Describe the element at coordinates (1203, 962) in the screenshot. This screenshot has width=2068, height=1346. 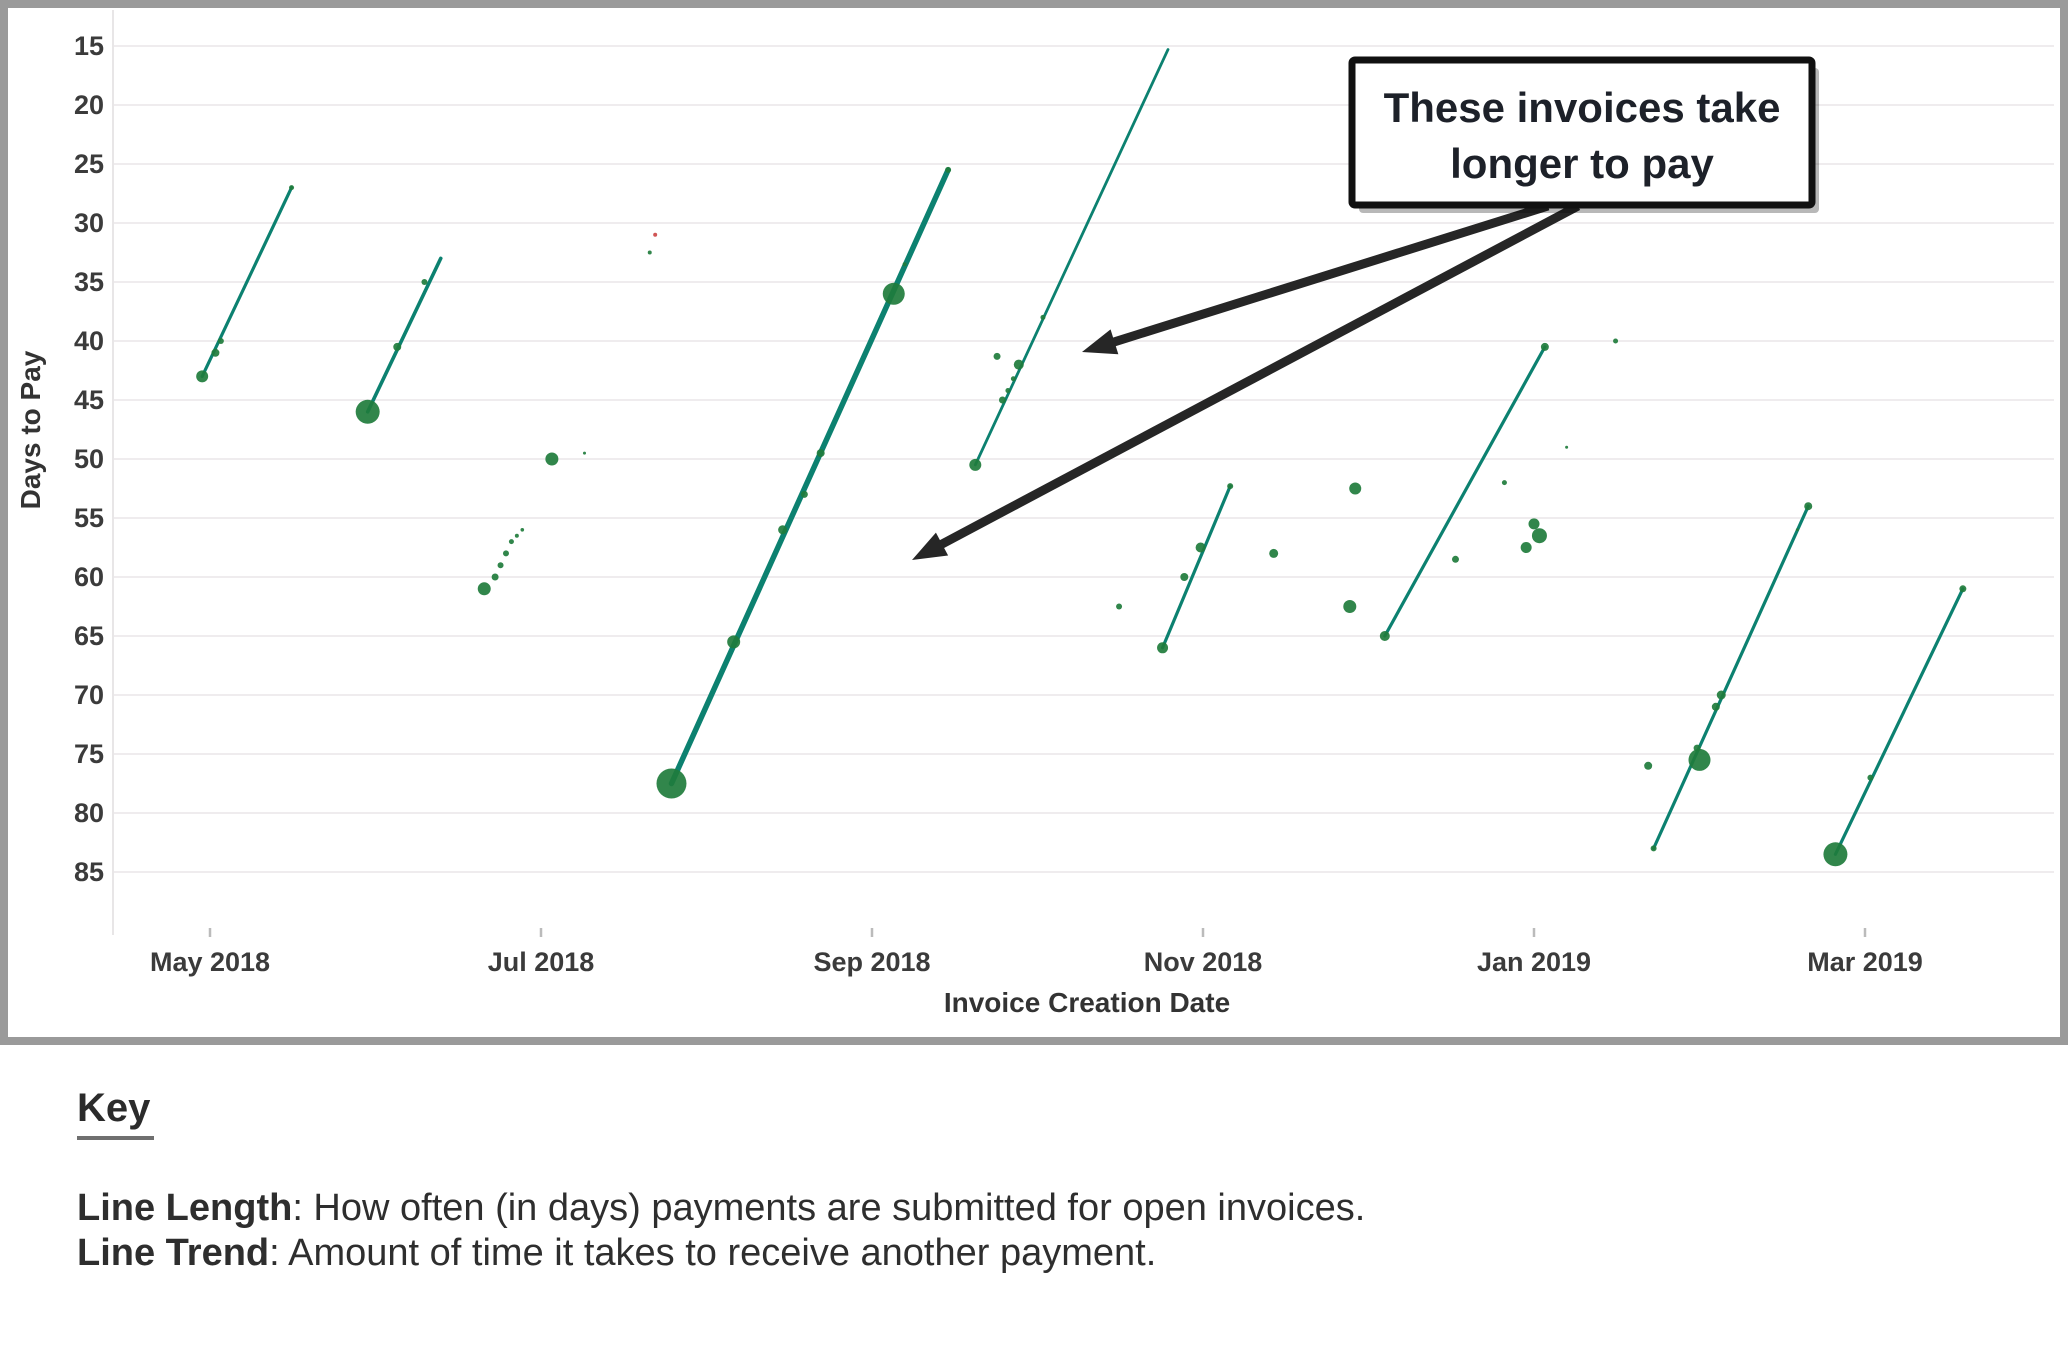
I see `x-tick-label: Nov 2018` at that location.